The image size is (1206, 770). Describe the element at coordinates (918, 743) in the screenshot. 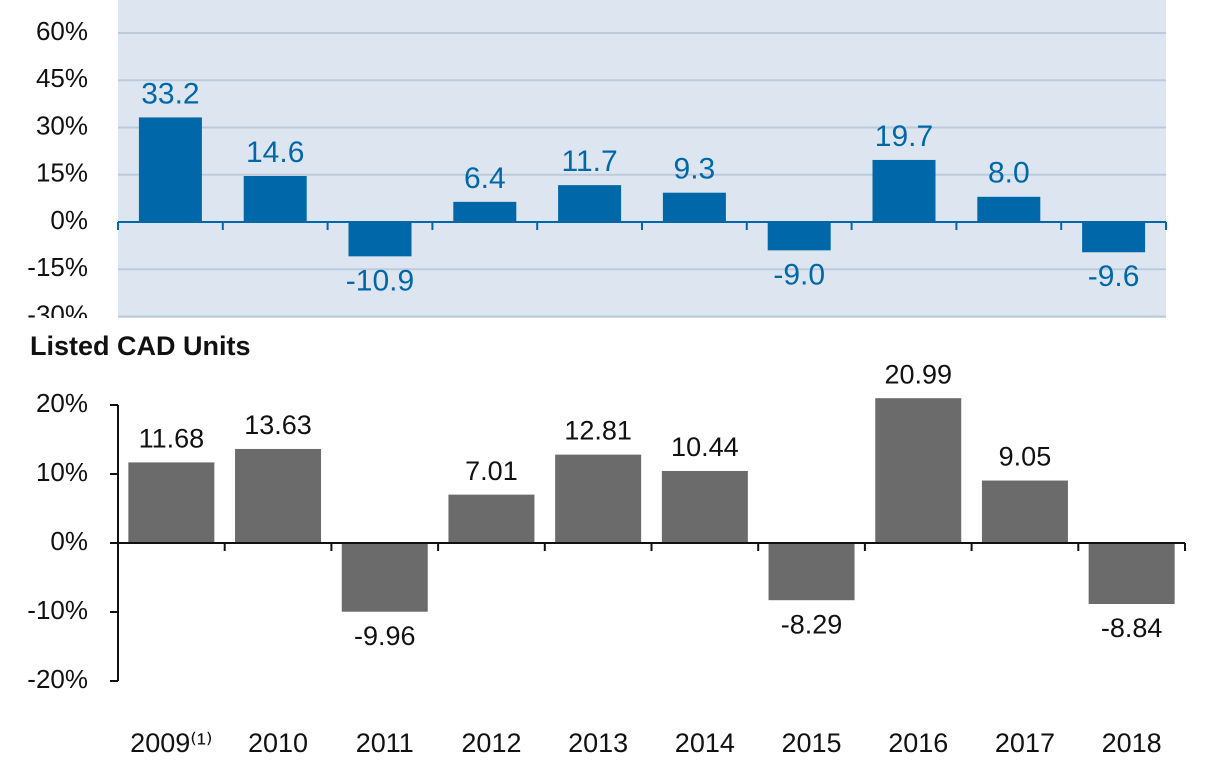

I see `x-tick-label: 2016` at that location.